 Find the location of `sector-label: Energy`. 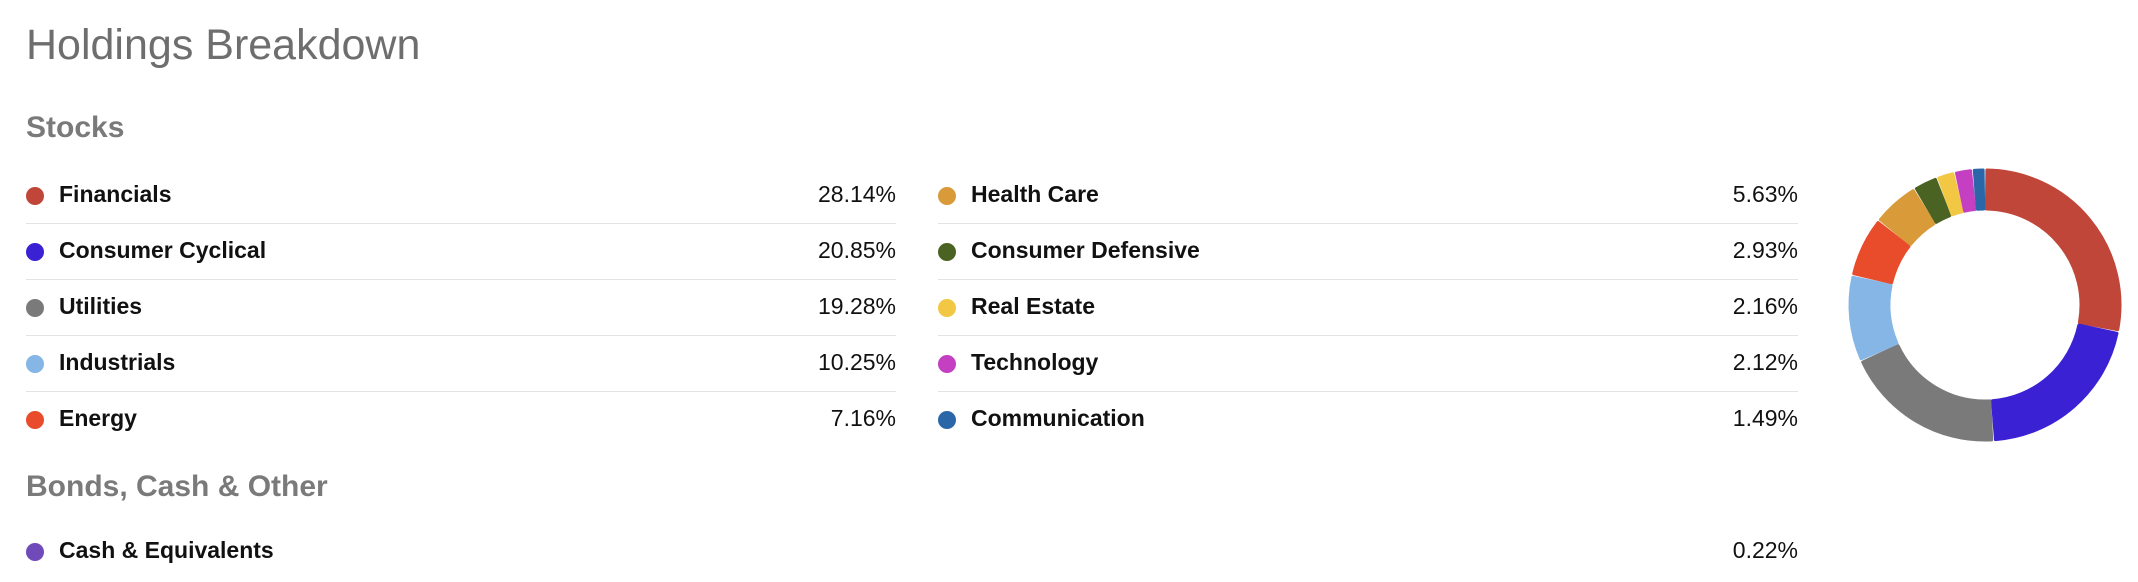

sector-label: Energy is located at coordinates (98, 418).